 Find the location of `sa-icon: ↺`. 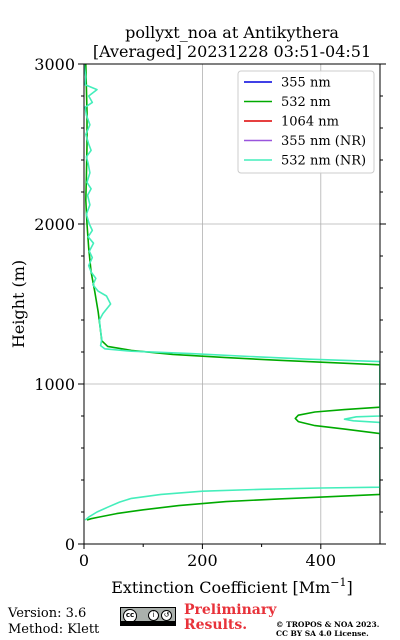

sa-icon: ↺ is located at coordinates (166, 615).